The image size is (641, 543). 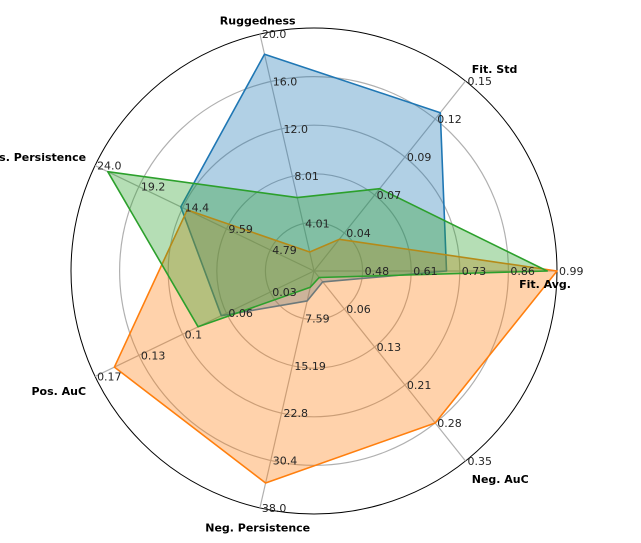 What do you see at coordinates (284, 250) in the screenshot?
I see `tick-label: 4.79` at bounding box center [284, 250].